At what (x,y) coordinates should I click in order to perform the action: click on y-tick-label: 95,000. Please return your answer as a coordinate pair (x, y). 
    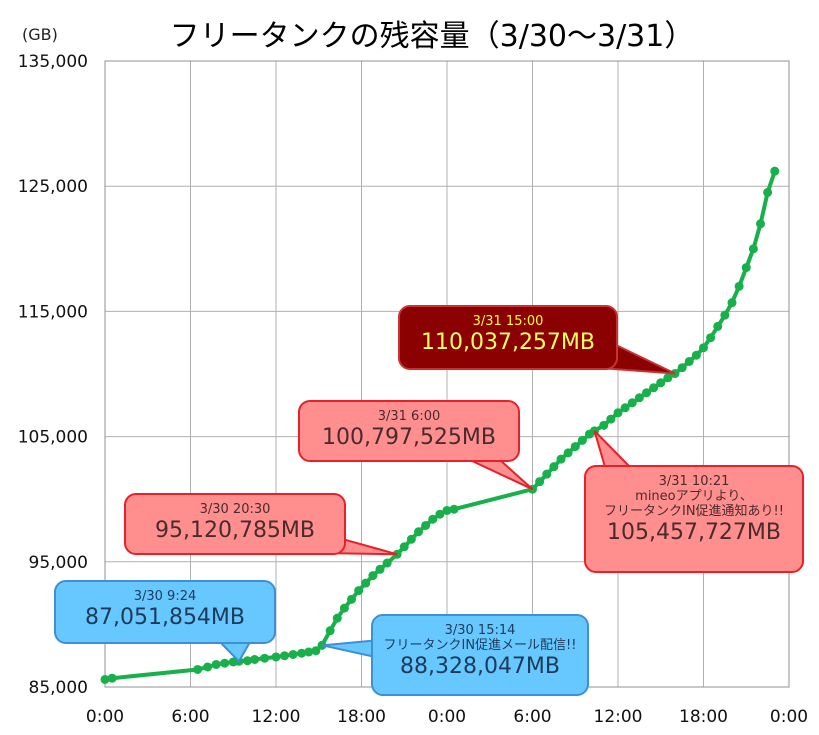
    Looking at the image, I should click on (58, 563).